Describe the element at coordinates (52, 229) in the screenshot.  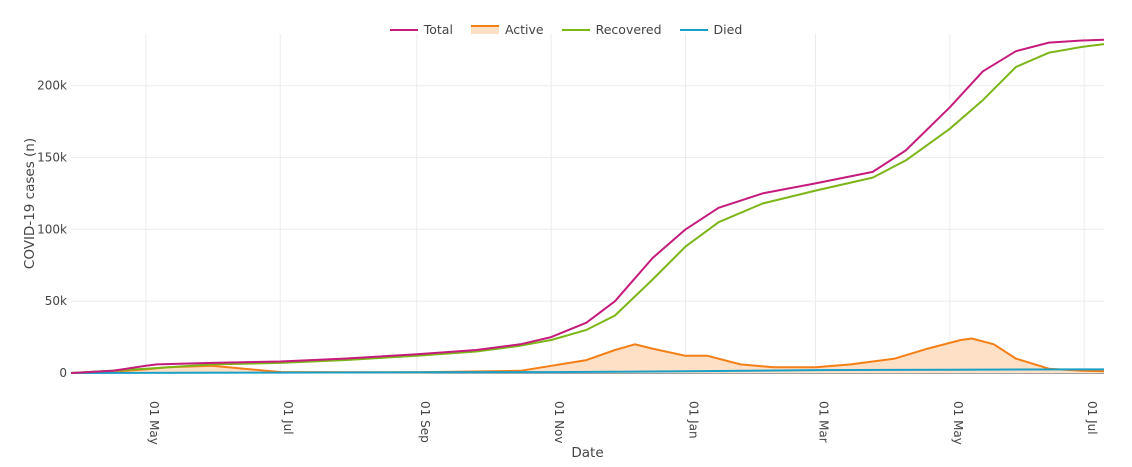
I see `y-tick-label: 100k` at that location.